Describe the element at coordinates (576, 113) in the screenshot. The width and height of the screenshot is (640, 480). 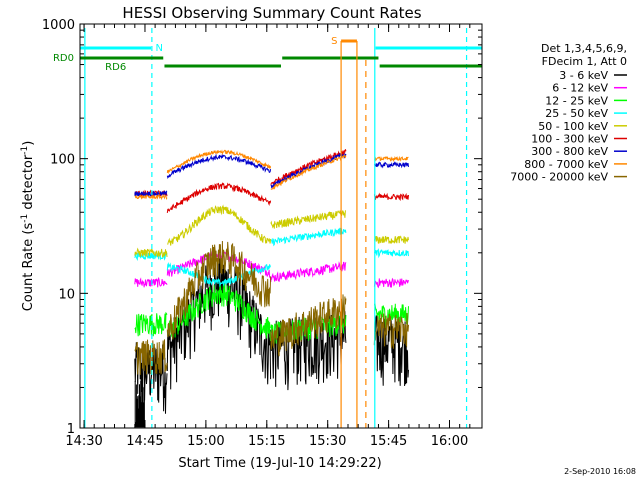
I see `legend-entry-label: 25 - 50 keV` at that location.